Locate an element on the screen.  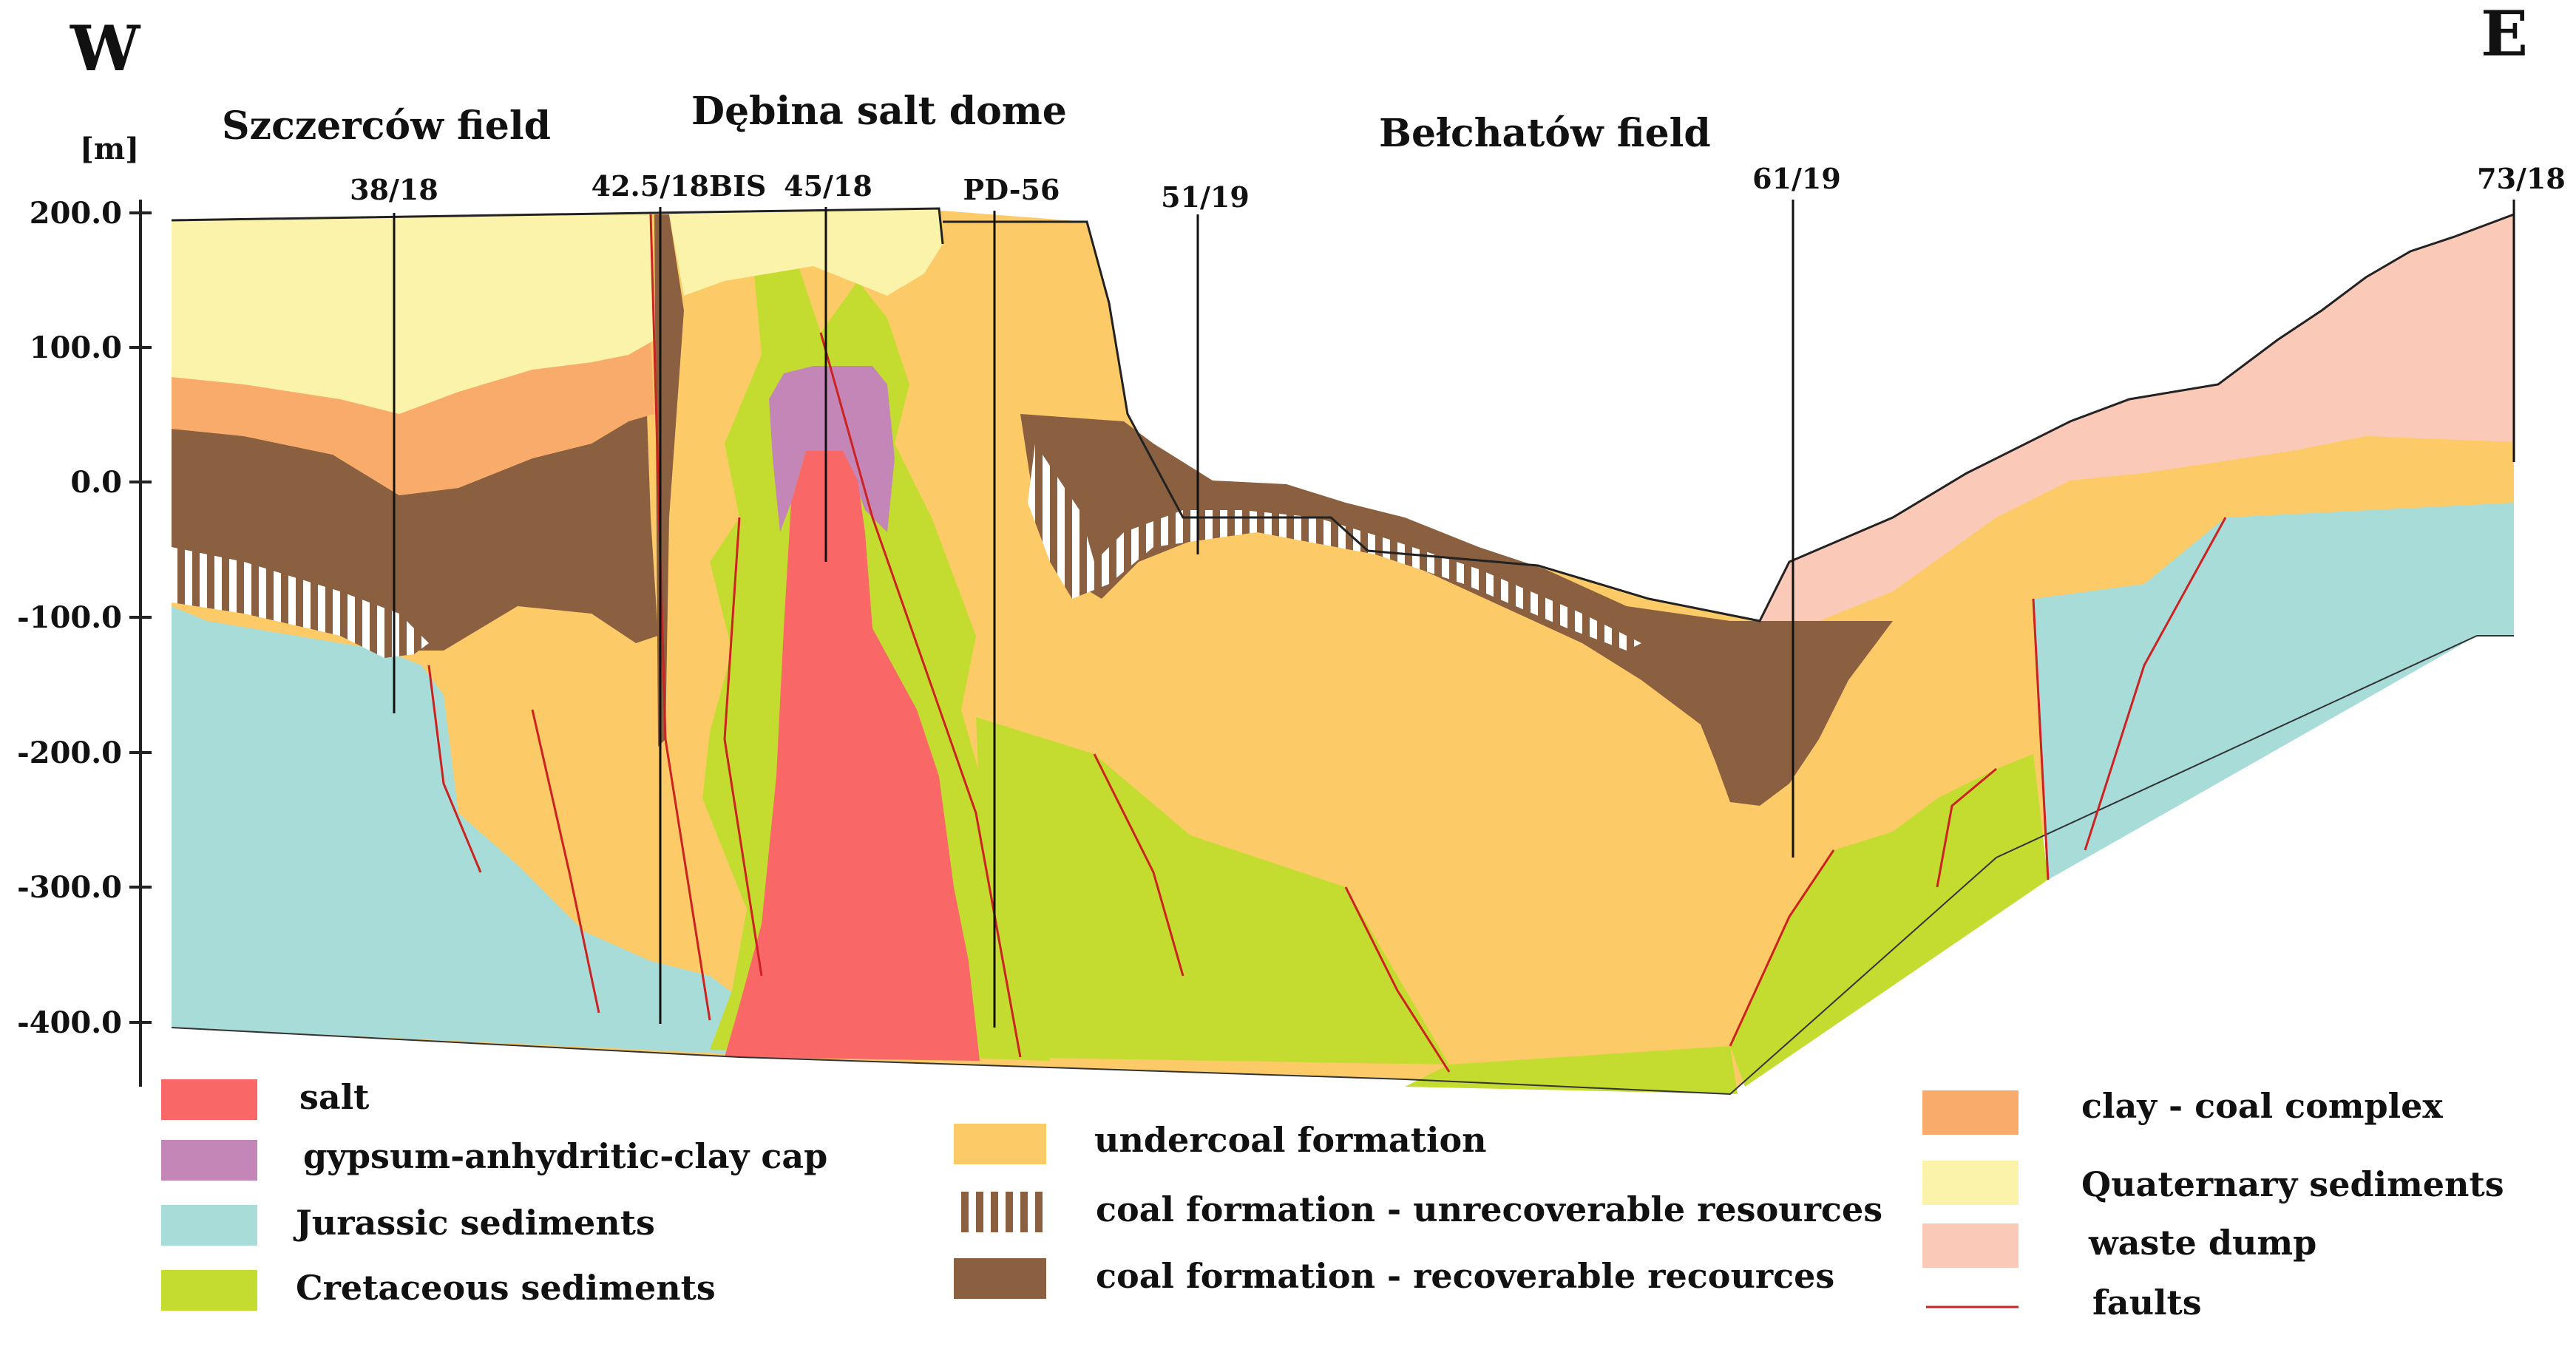
legend-swatch-jurassic is located at coordinates (209, 1225).